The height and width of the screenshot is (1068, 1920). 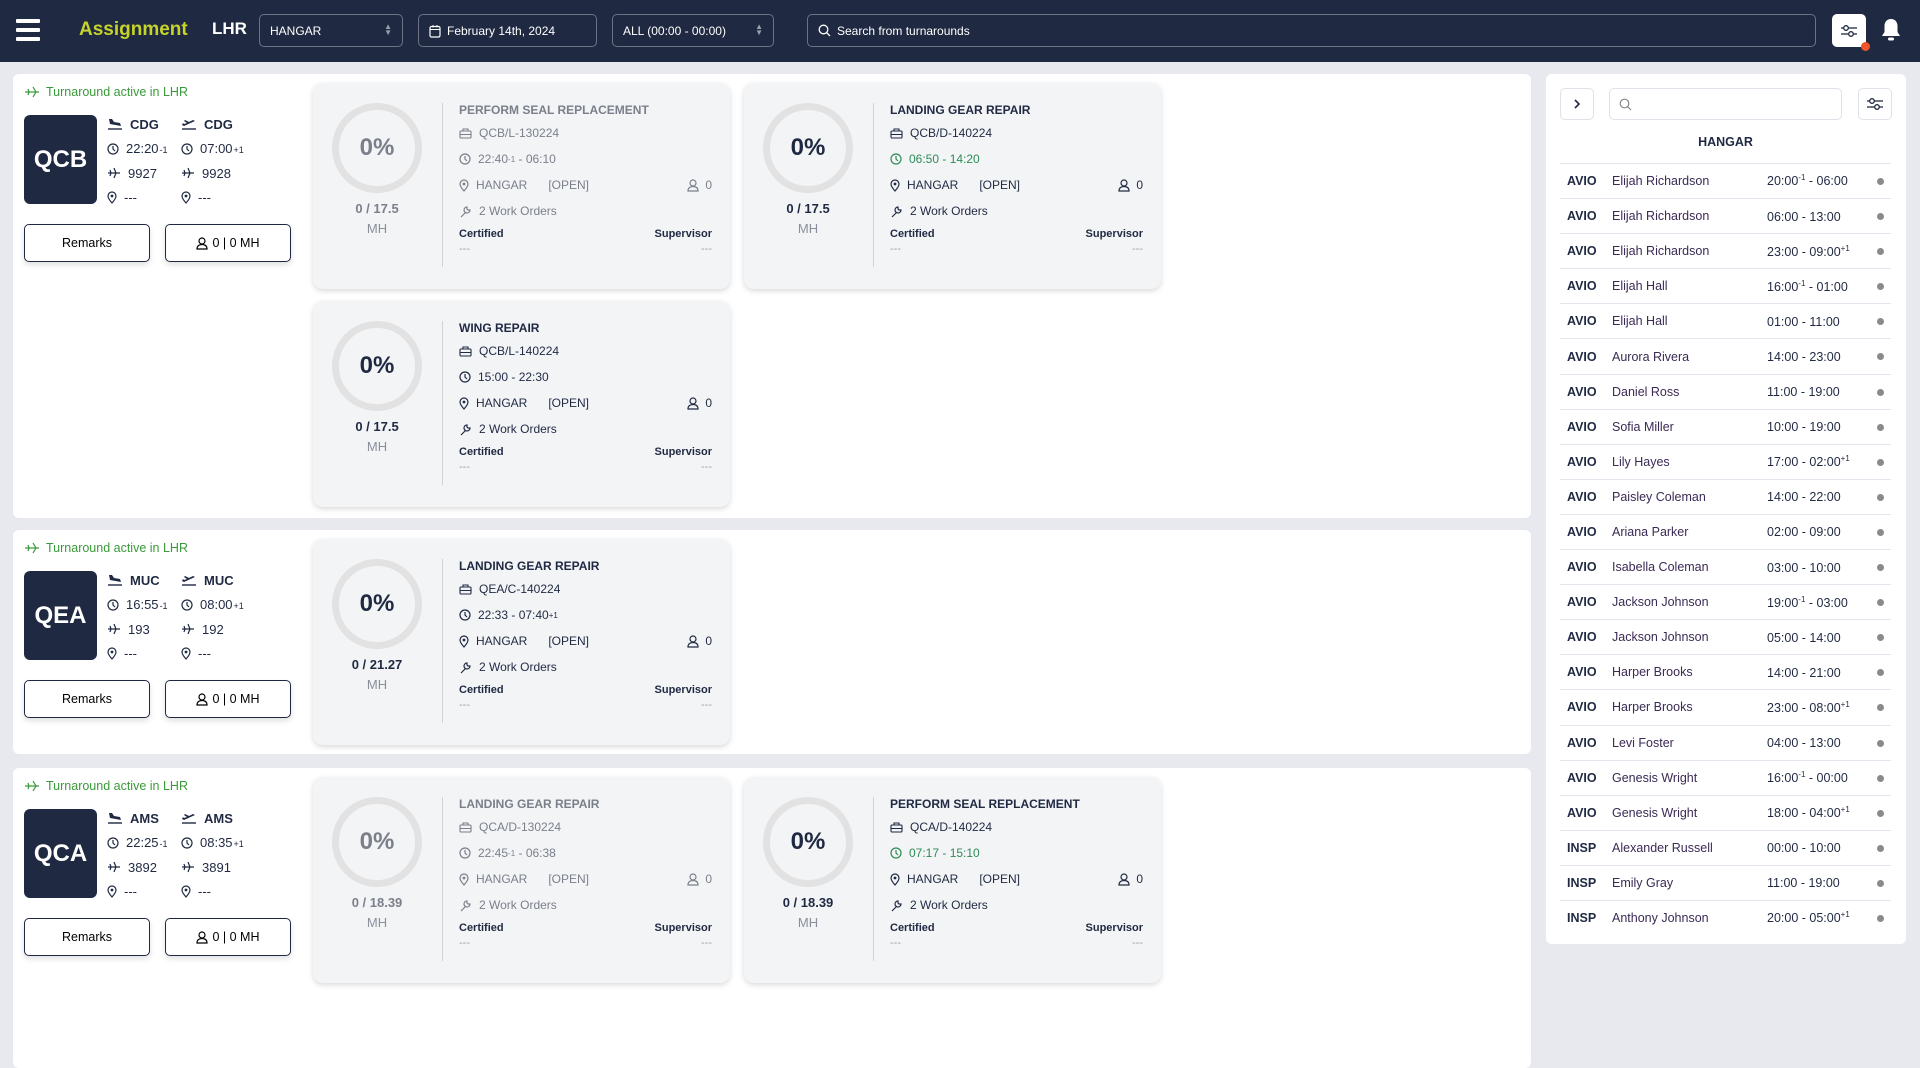 What do you see at coordinates (212, 161) in the screenshot?
I see `departure-info: CDG 07:00 +1 9928 ---` at bounding box center [212, 161].